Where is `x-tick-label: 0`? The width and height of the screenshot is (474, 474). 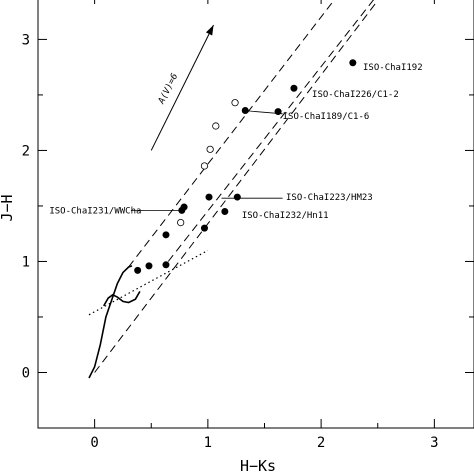
x-tick-label: 0 is located at coordinates (94, 443).